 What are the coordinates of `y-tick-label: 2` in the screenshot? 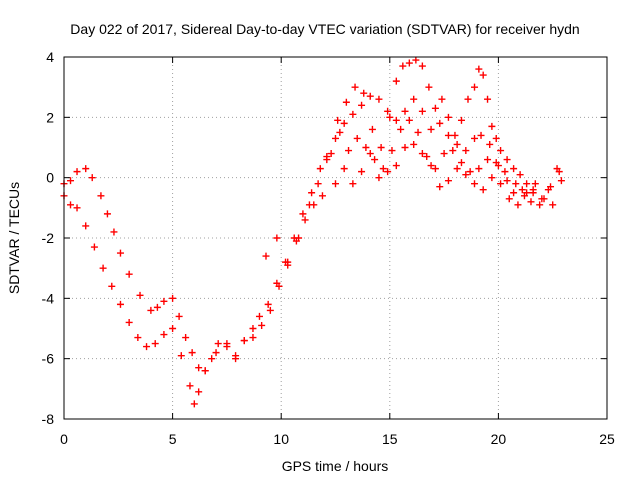 It's located at (50, 117).